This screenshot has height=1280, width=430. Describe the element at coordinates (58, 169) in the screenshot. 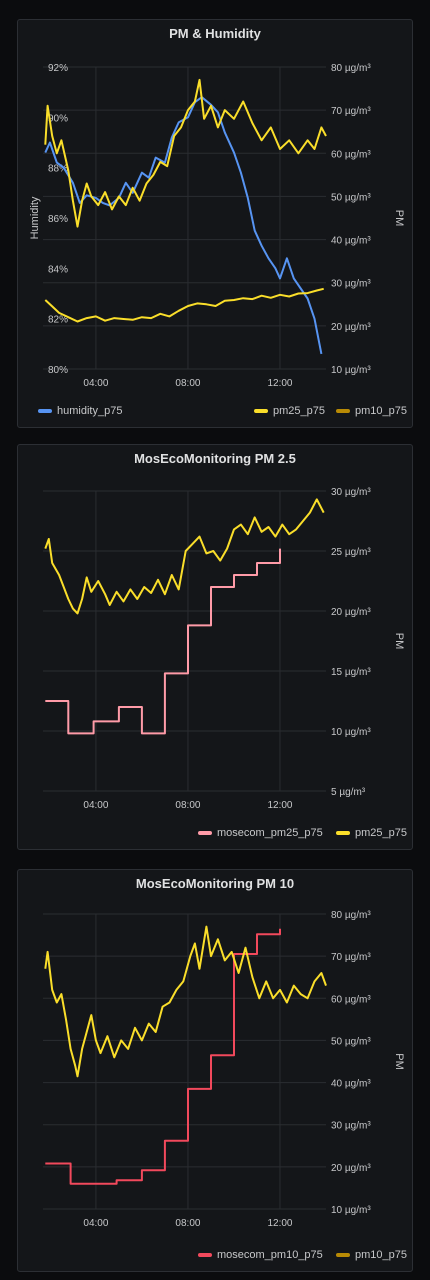

I see `y-left-tick-label: 88%` at that location.